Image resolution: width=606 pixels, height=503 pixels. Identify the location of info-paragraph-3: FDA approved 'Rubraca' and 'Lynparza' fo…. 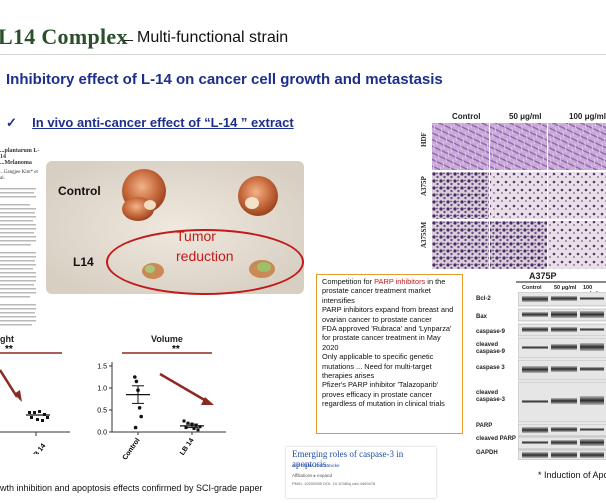
(387, 338).